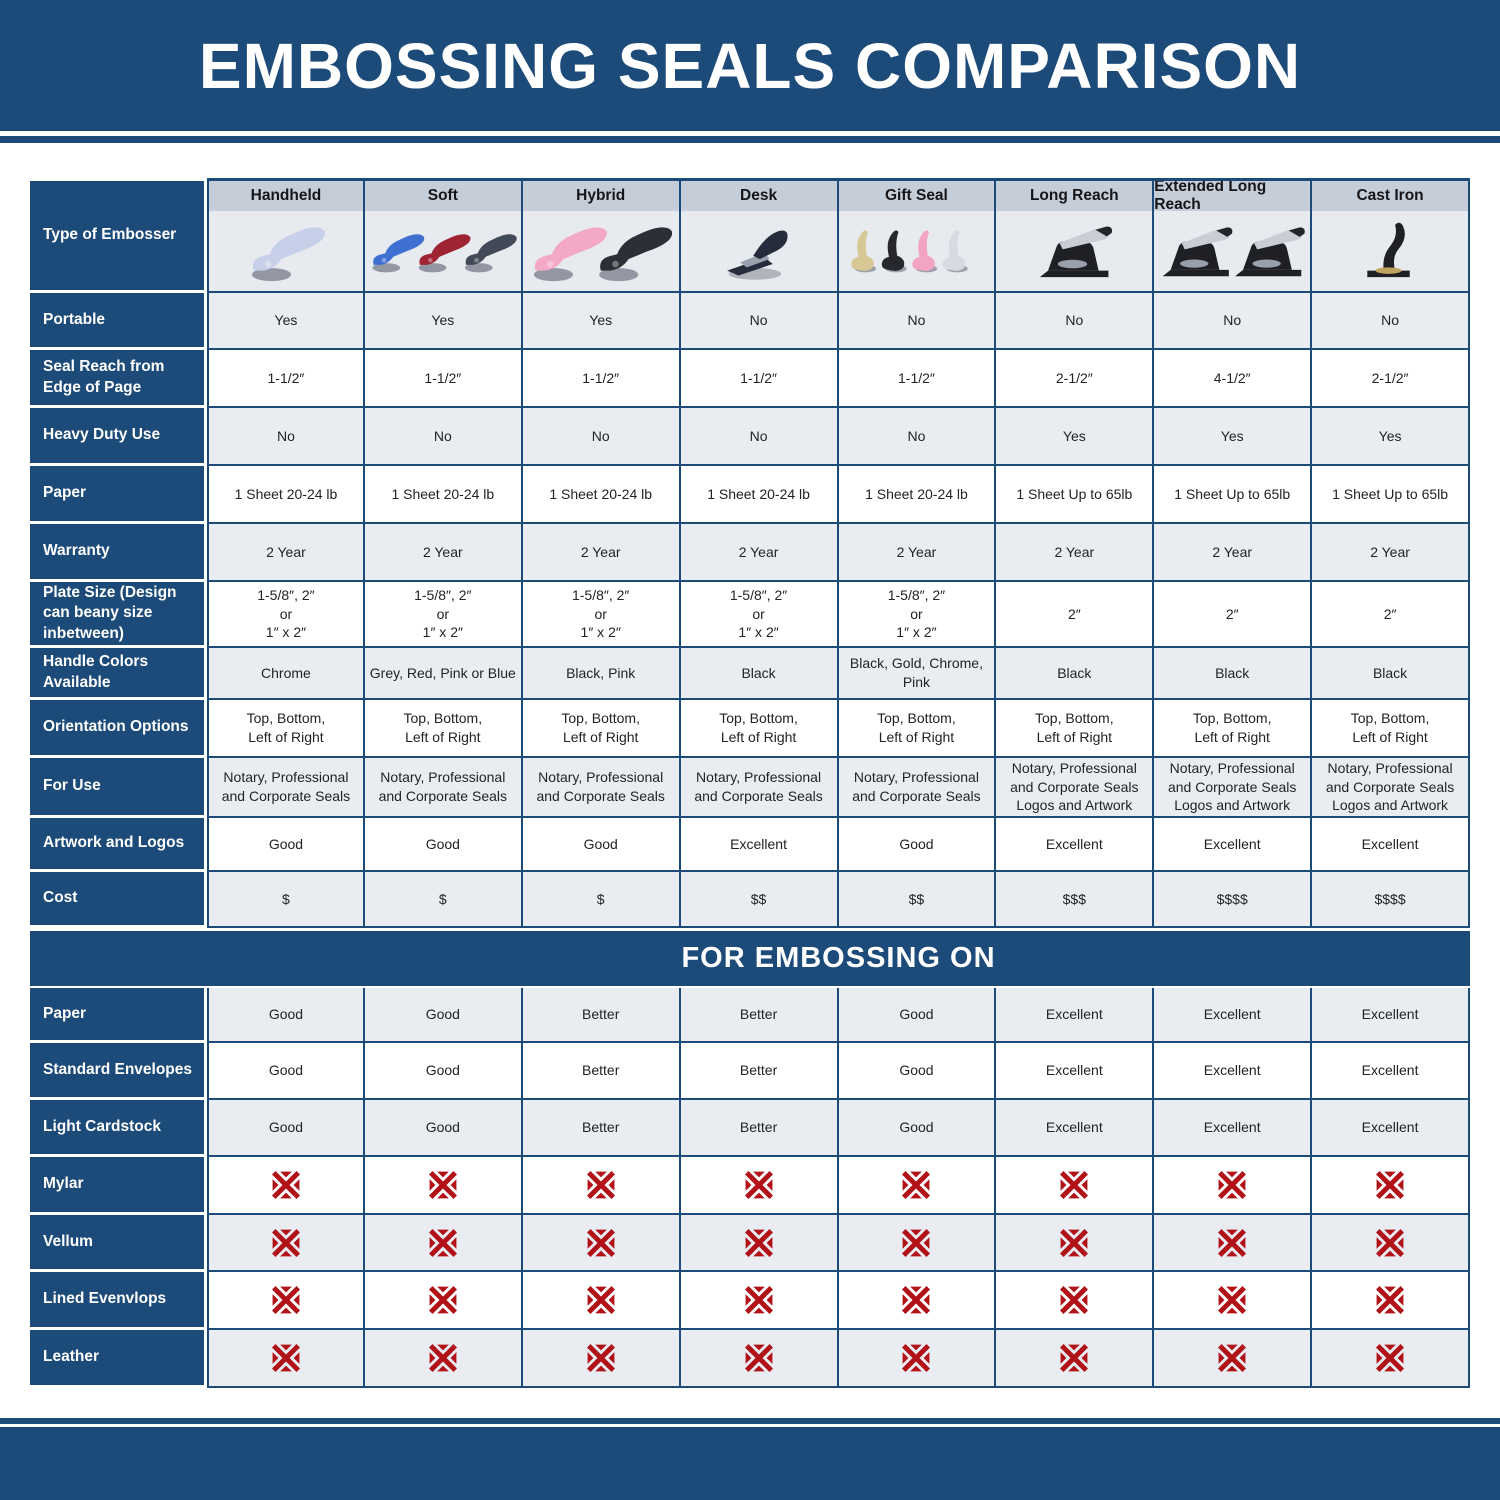  What do you see at coordinates (601, 1071) in the screenshot?
I see `cell-standard-envelopes-hybrid: Better` at bounding box center [601, 1071].